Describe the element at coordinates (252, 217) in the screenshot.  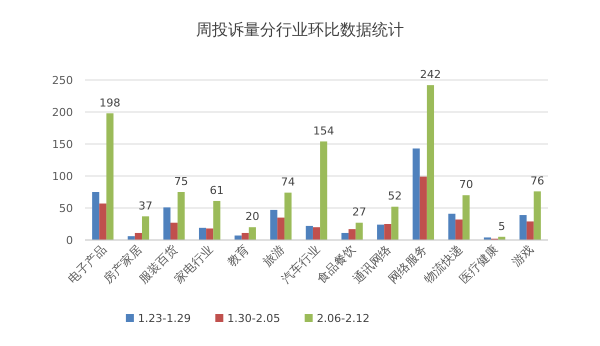
I see `data-label: 20` at that location.